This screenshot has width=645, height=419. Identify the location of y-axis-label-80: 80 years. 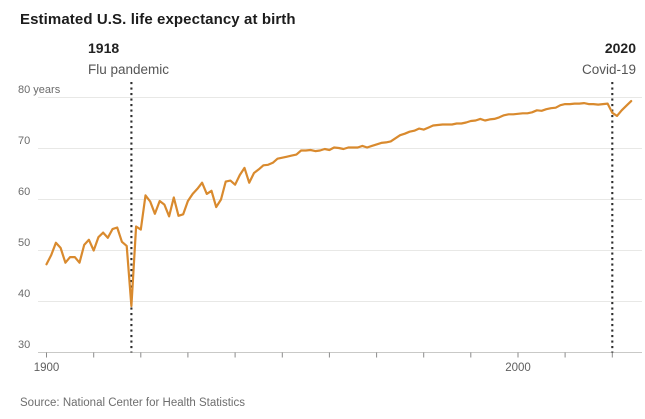
(39, 90).